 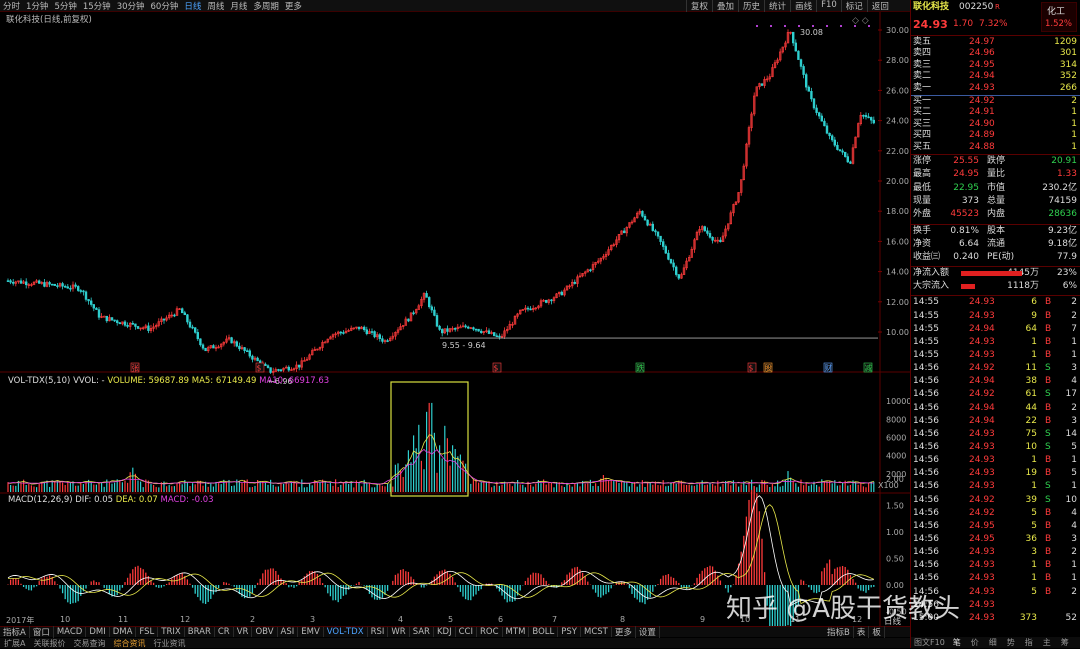 What do you see at coordinates (544, 632) in the screenshot?
I see `indicator-tab: BOLL` at bounding box center [544, 632].